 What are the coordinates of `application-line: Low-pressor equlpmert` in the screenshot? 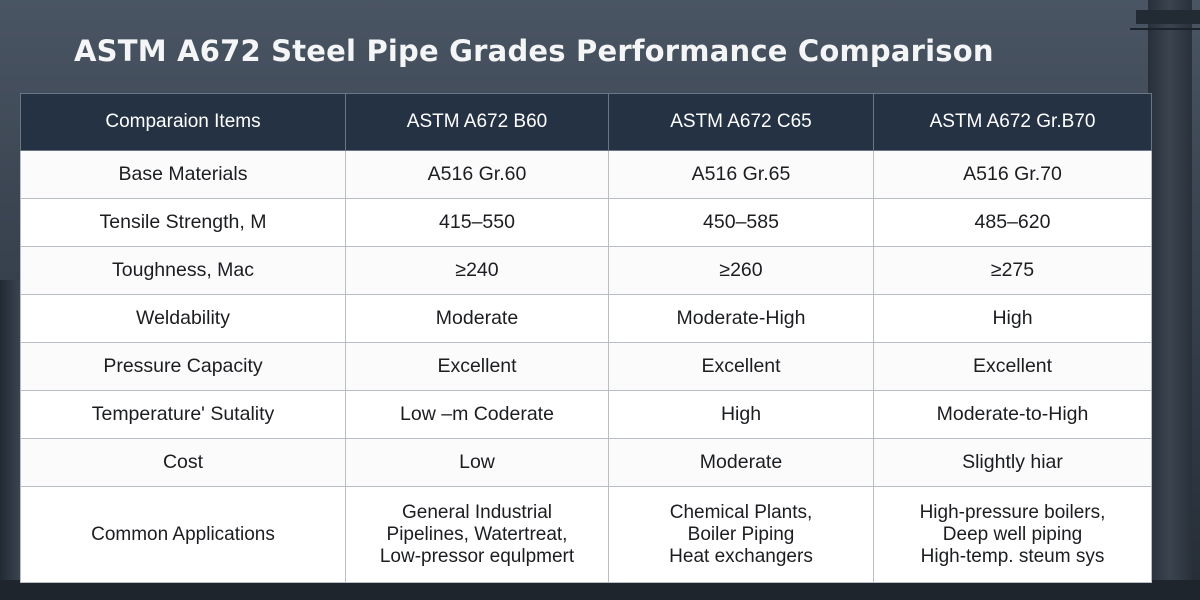 It's located at (477, 556).